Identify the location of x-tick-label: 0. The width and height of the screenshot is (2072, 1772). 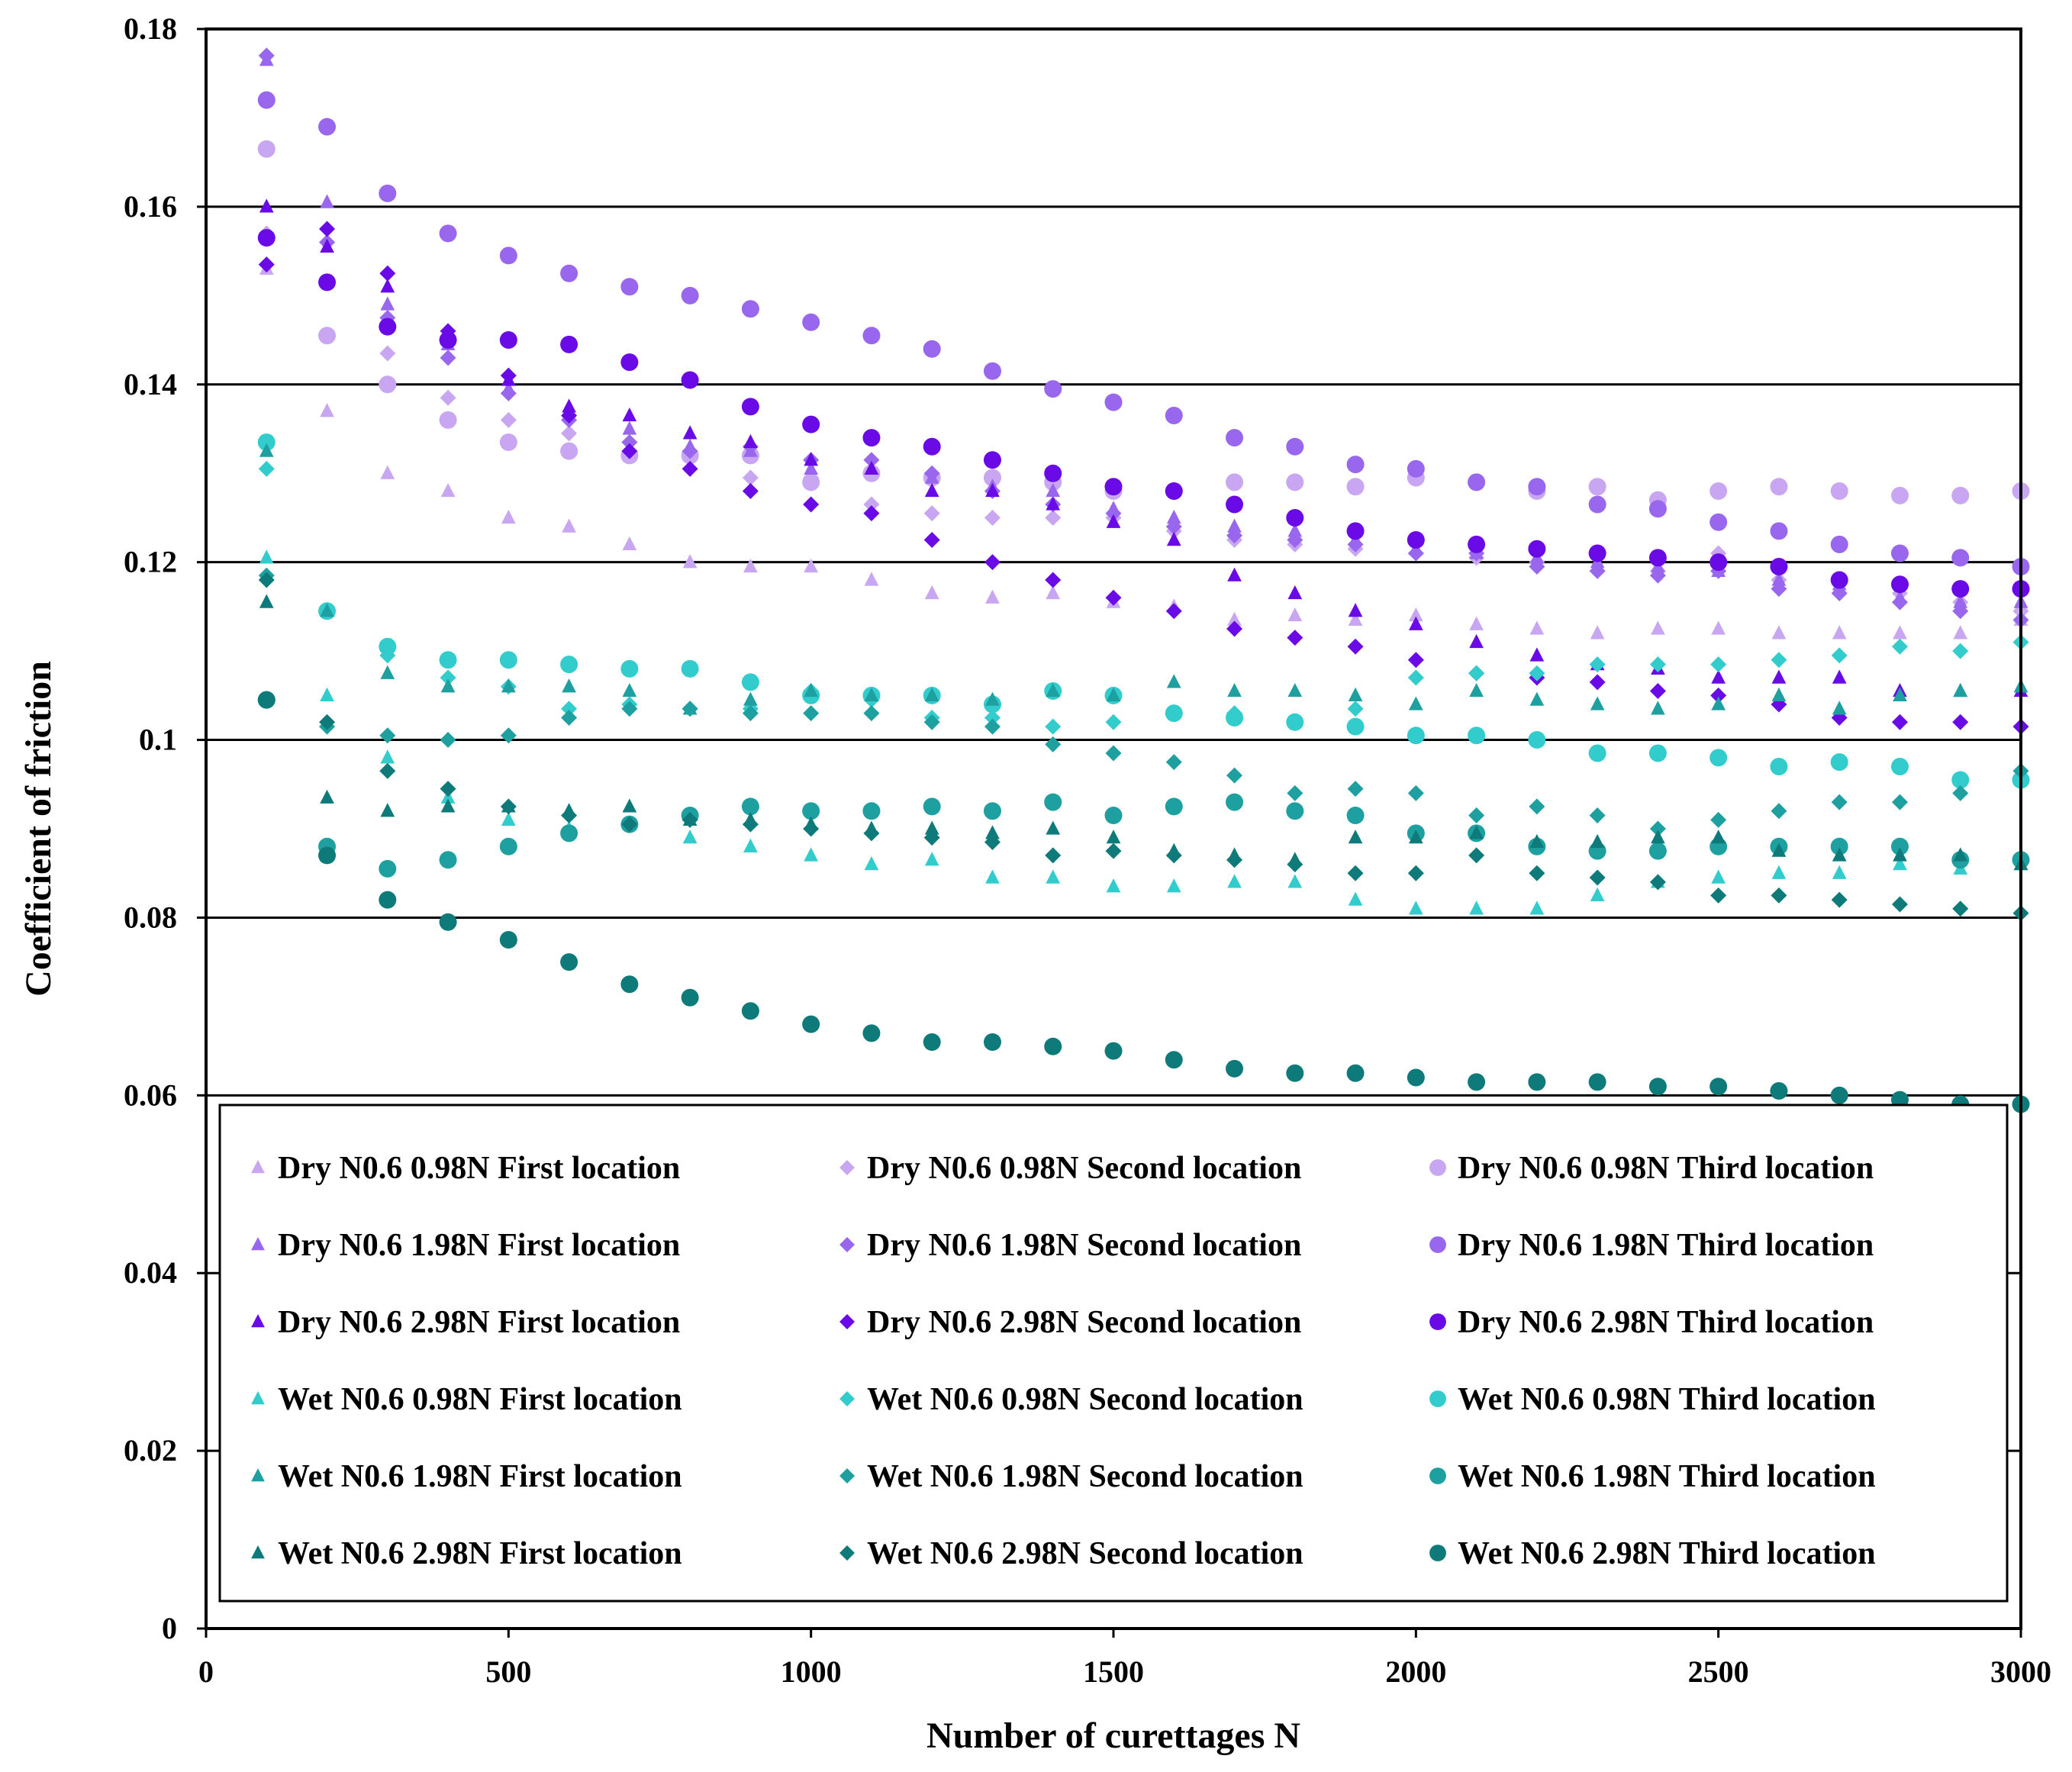
(206, 1672).